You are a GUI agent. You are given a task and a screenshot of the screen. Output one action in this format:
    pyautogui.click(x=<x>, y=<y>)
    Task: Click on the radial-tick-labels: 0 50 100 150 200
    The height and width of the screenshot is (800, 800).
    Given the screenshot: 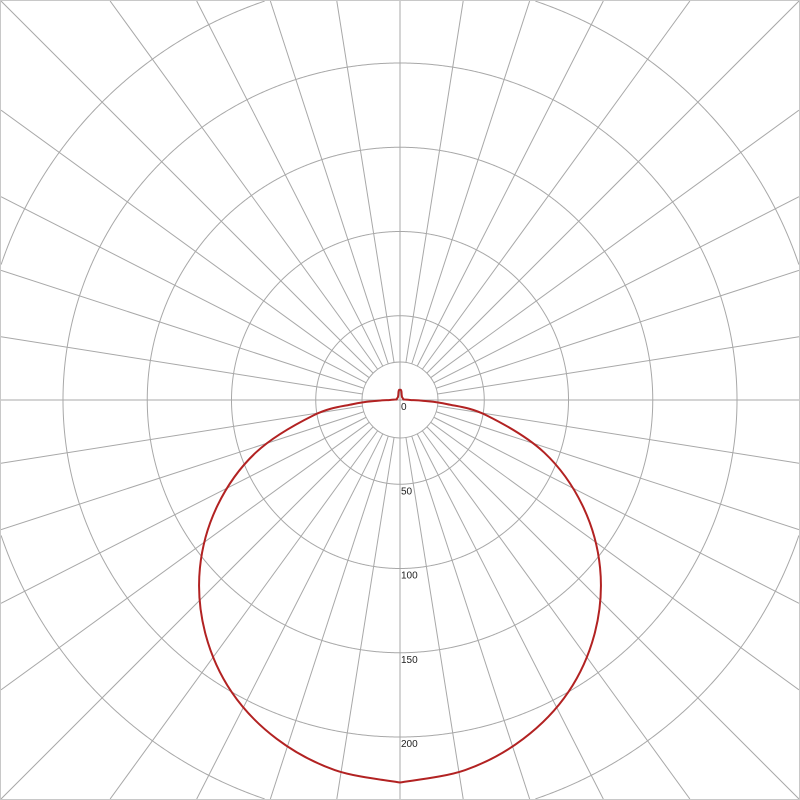 What is the action you would take?
    pyautogui.click(x=409, y=576)
    